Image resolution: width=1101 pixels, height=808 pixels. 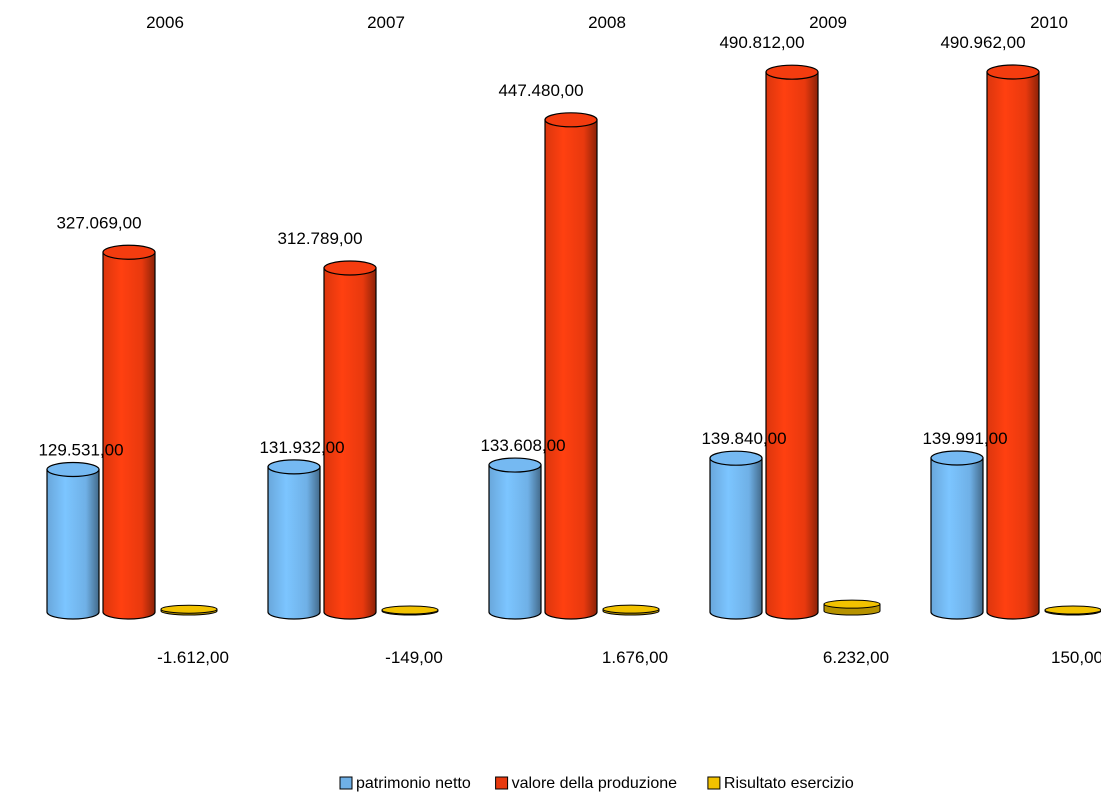 I want to click on value-label-risultato-2010: 150,00, so click(x=1076, y=657).